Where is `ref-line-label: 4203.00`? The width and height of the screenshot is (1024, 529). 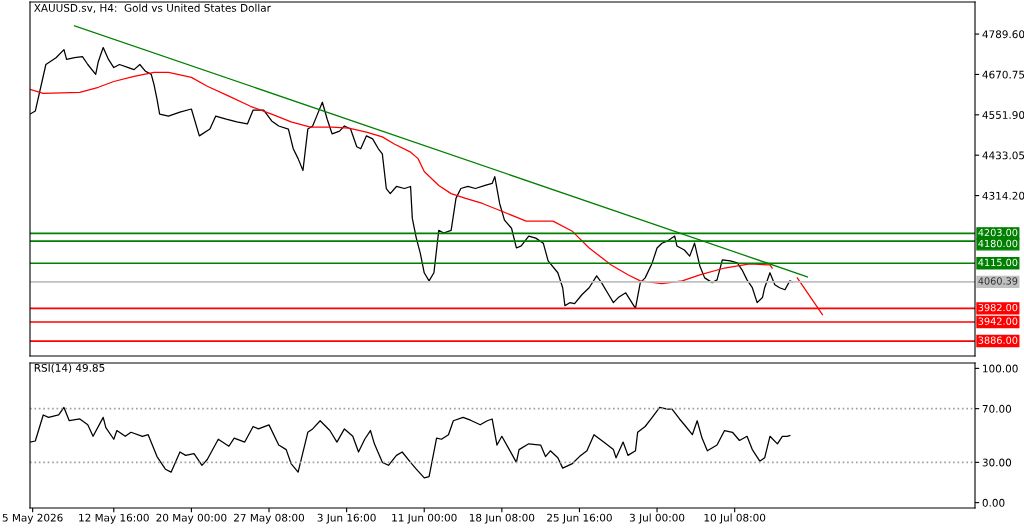
ref-line-label: 4203.00 is located at coordinates (998, 232).